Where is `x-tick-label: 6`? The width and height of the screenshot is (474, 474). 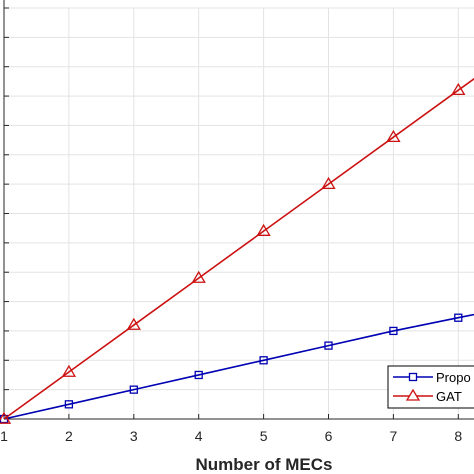
x-tick-label: 6 is located at coordinates (329, 436).